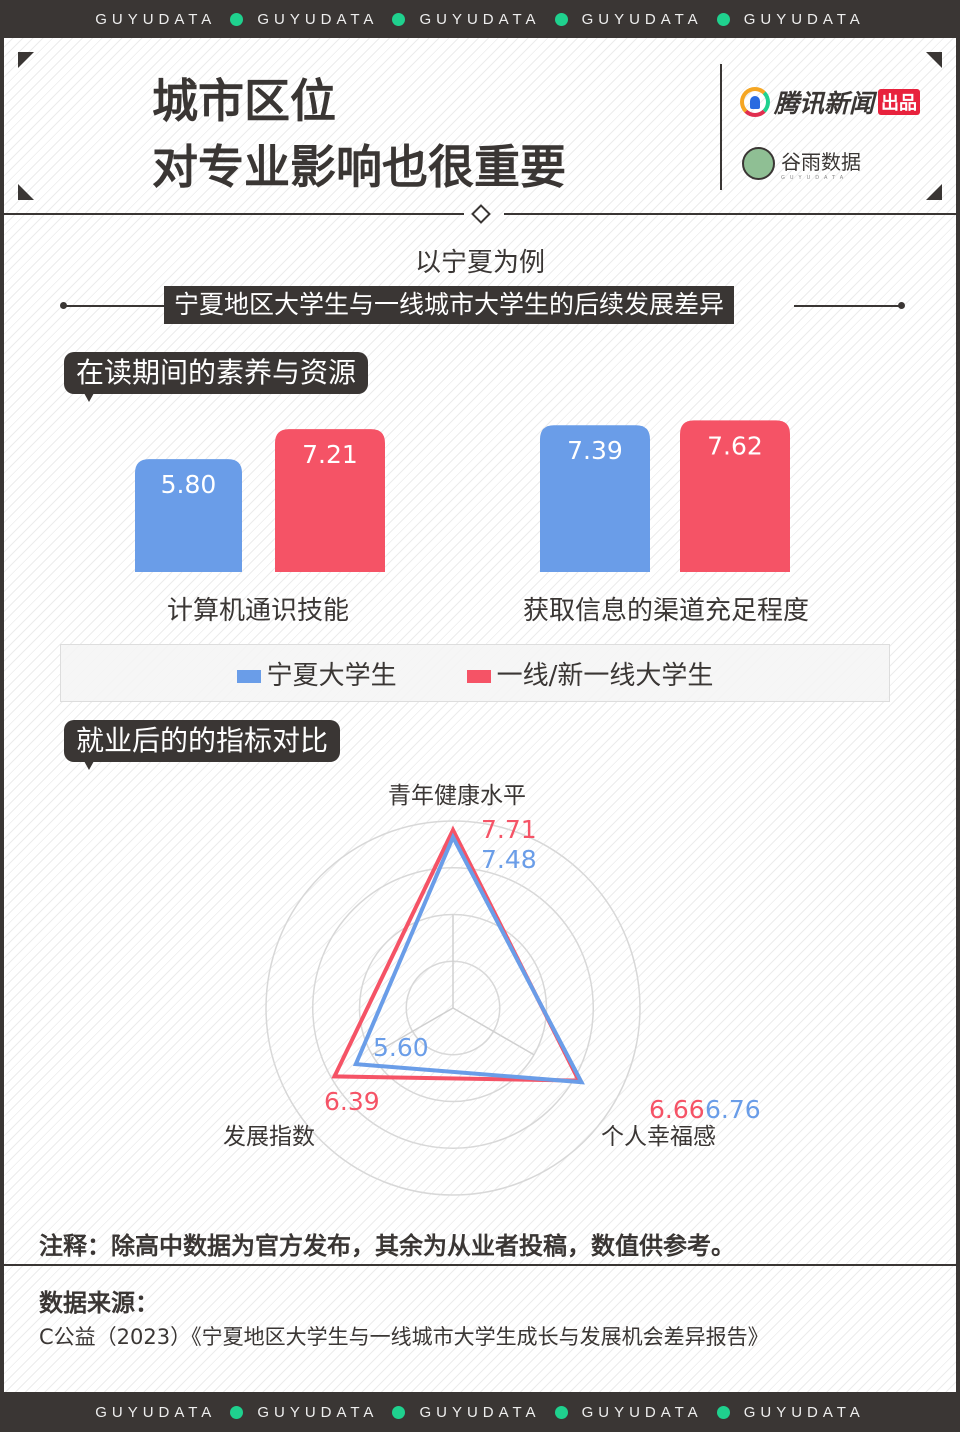 The width and height of the screenshot is (960, 1432). Describe the element at coordinates (257, 611) in the screenshot. I see `bar-category-label: 计算机通识技能` at that location.